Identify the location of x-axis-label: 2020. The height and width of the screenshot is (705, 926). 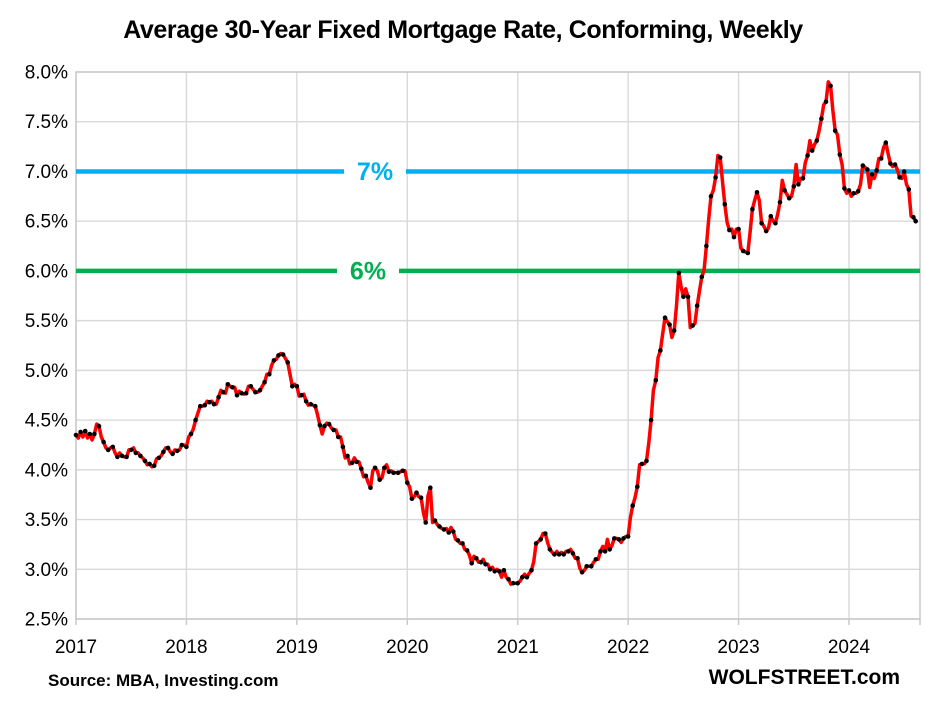
(407, 647).